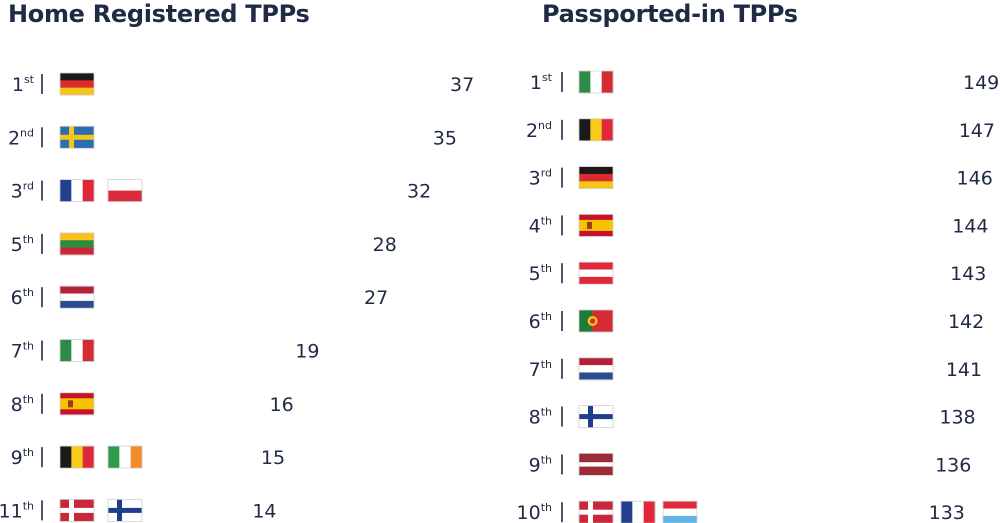  I want to click on rank-row: 8th 138, so click(752, 417).